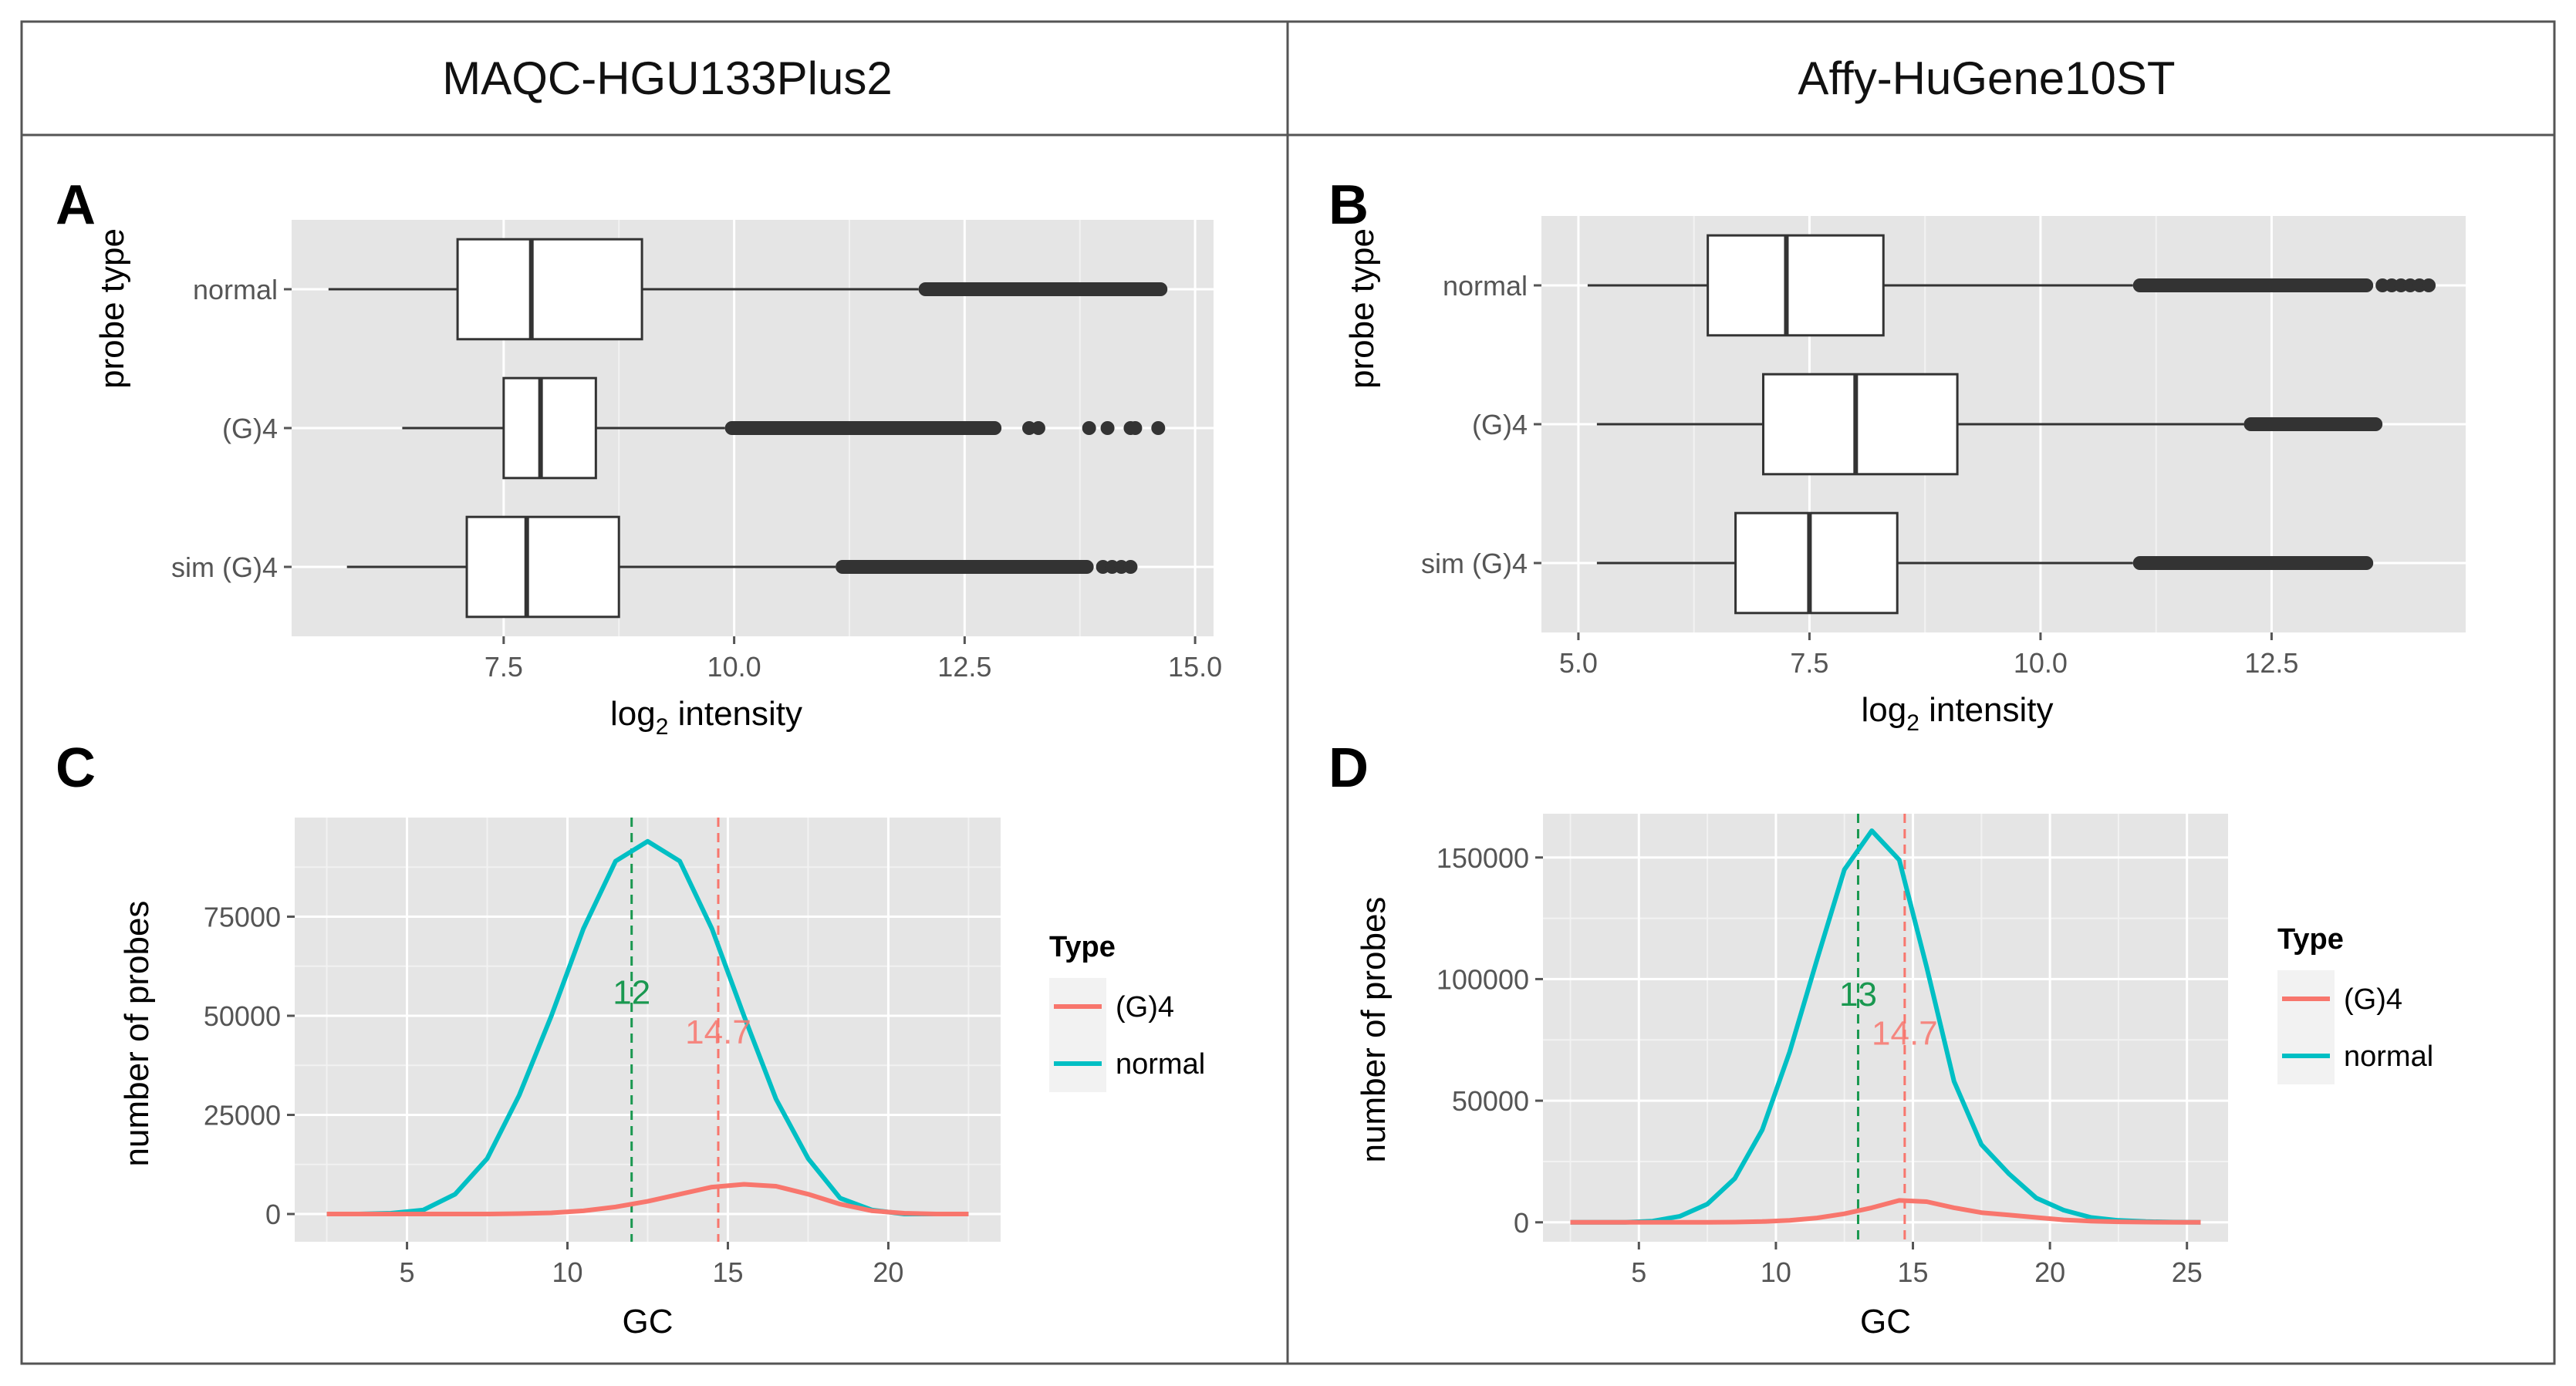  What do you see at coordinates (667, 78) in the screenshot?
I see `column-title-left: MAQC-HGU133Plus2` at bounding box center [667, 78].